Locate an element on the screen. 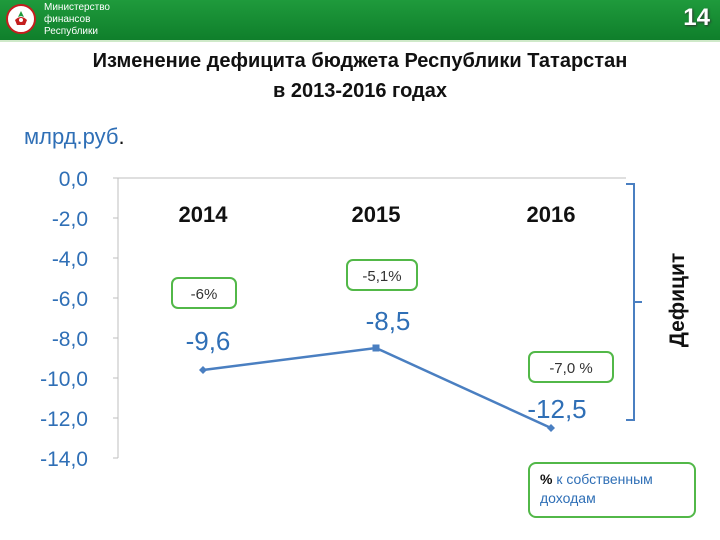  unit-text: млрд.руб is located at coordinates (71, 136).